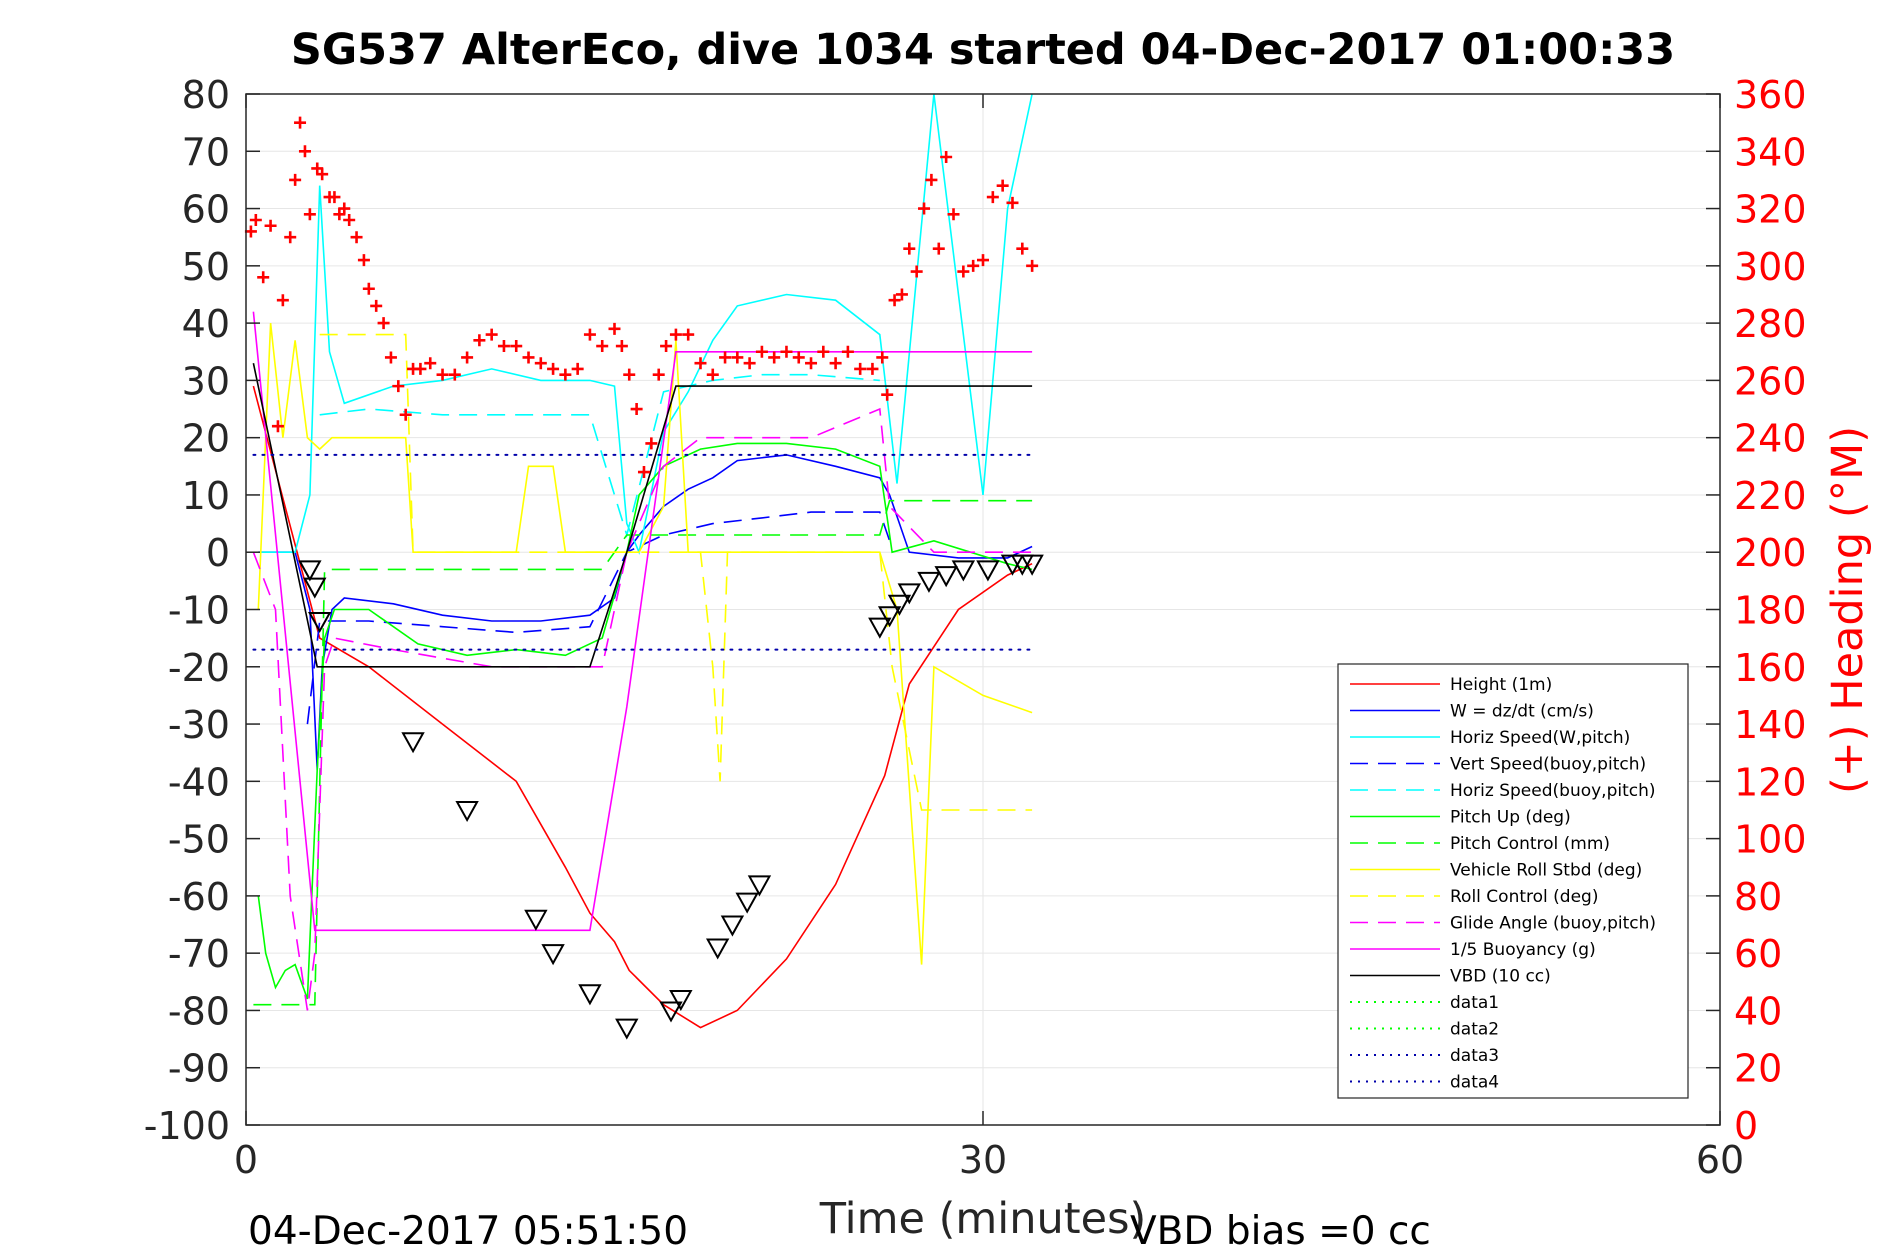 This screenshot has height=1260, width=1890. What do you see at coordinates (1770, 782) in the screenshot?
I see `y-right-tick-label: 120` at bounding box center [1770, 782].